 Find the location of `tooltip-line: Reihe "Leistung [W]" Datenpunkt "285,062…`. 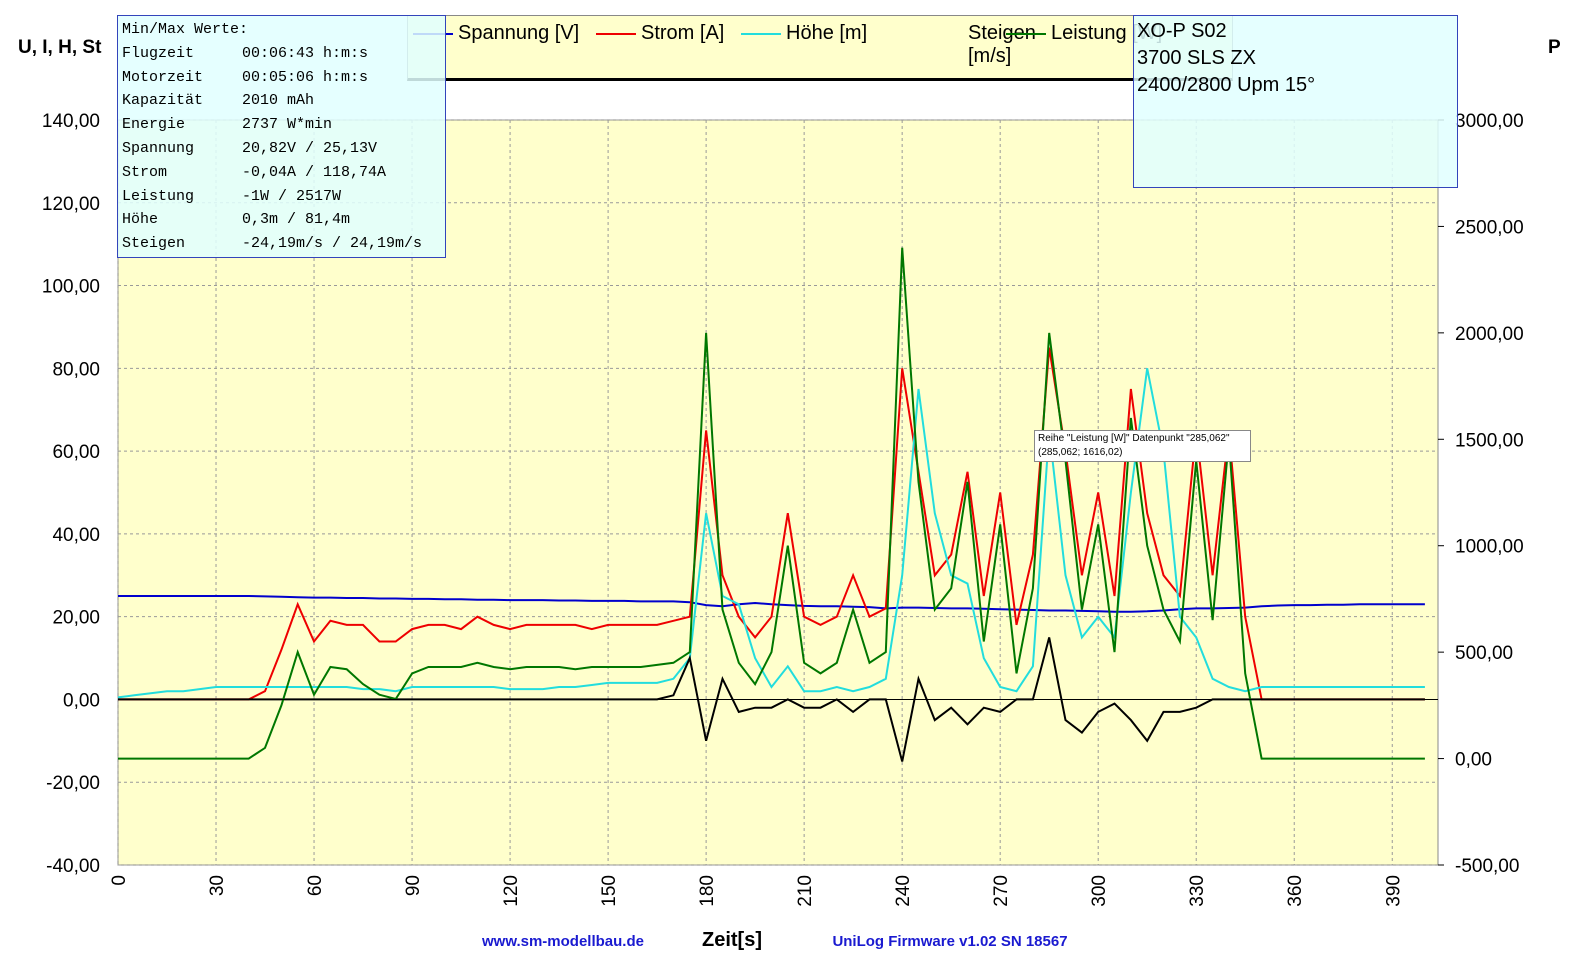

tooltip-line: Reihe "Leistung [W]" Datenpunkt "285,062… is located at coordinates (1134, 438).